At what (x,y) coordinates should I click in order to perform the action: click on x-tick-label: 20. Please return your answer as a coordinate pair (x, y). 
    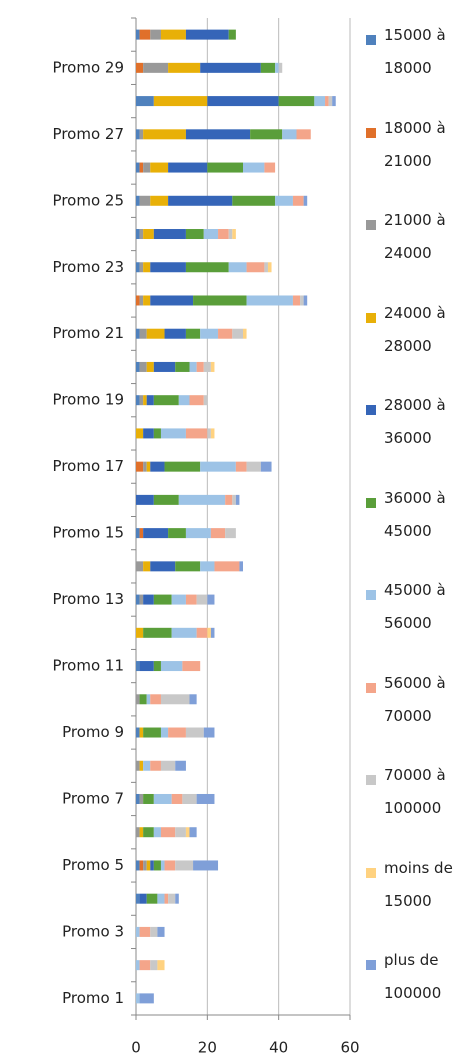
    Looking at the image, I should click on (207, 1048).